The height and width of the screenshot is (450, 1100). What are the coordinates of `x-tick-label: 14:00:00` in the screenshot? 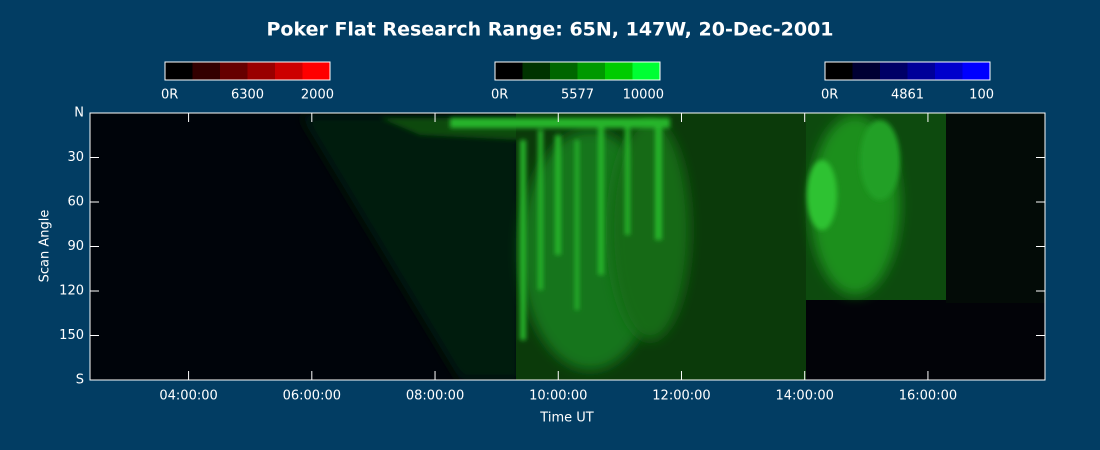 It's located at (805, 396).